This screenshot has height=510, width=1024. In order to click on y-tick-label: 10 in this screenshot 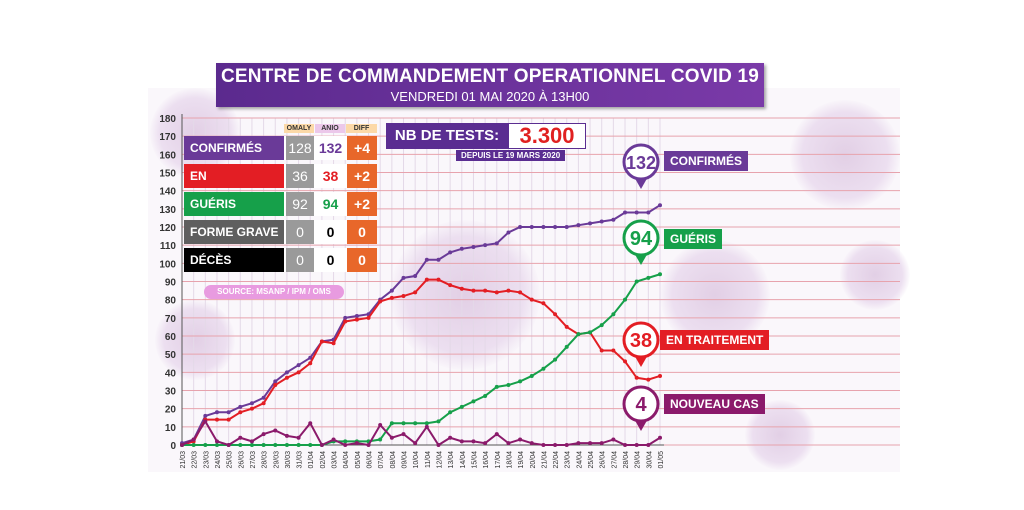, I will do `click(171, 428)`.